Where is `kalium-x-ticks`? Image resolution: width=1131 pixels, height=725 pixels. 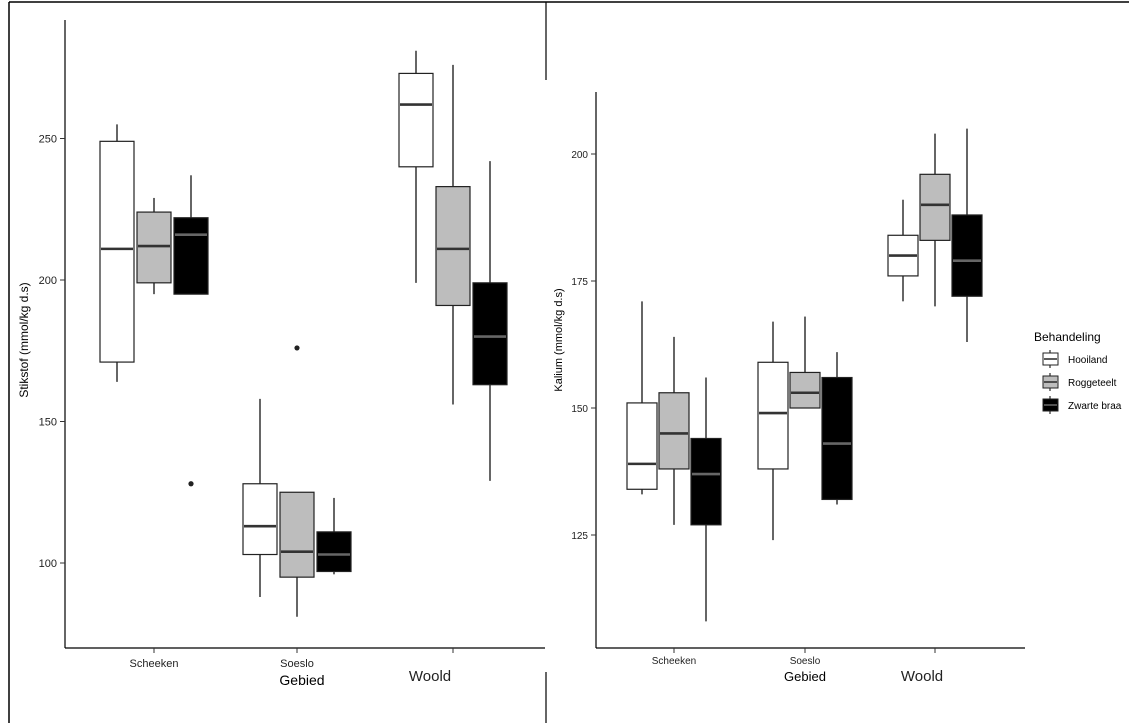 kalium-x-ticks is located at coordinates (804, 650).